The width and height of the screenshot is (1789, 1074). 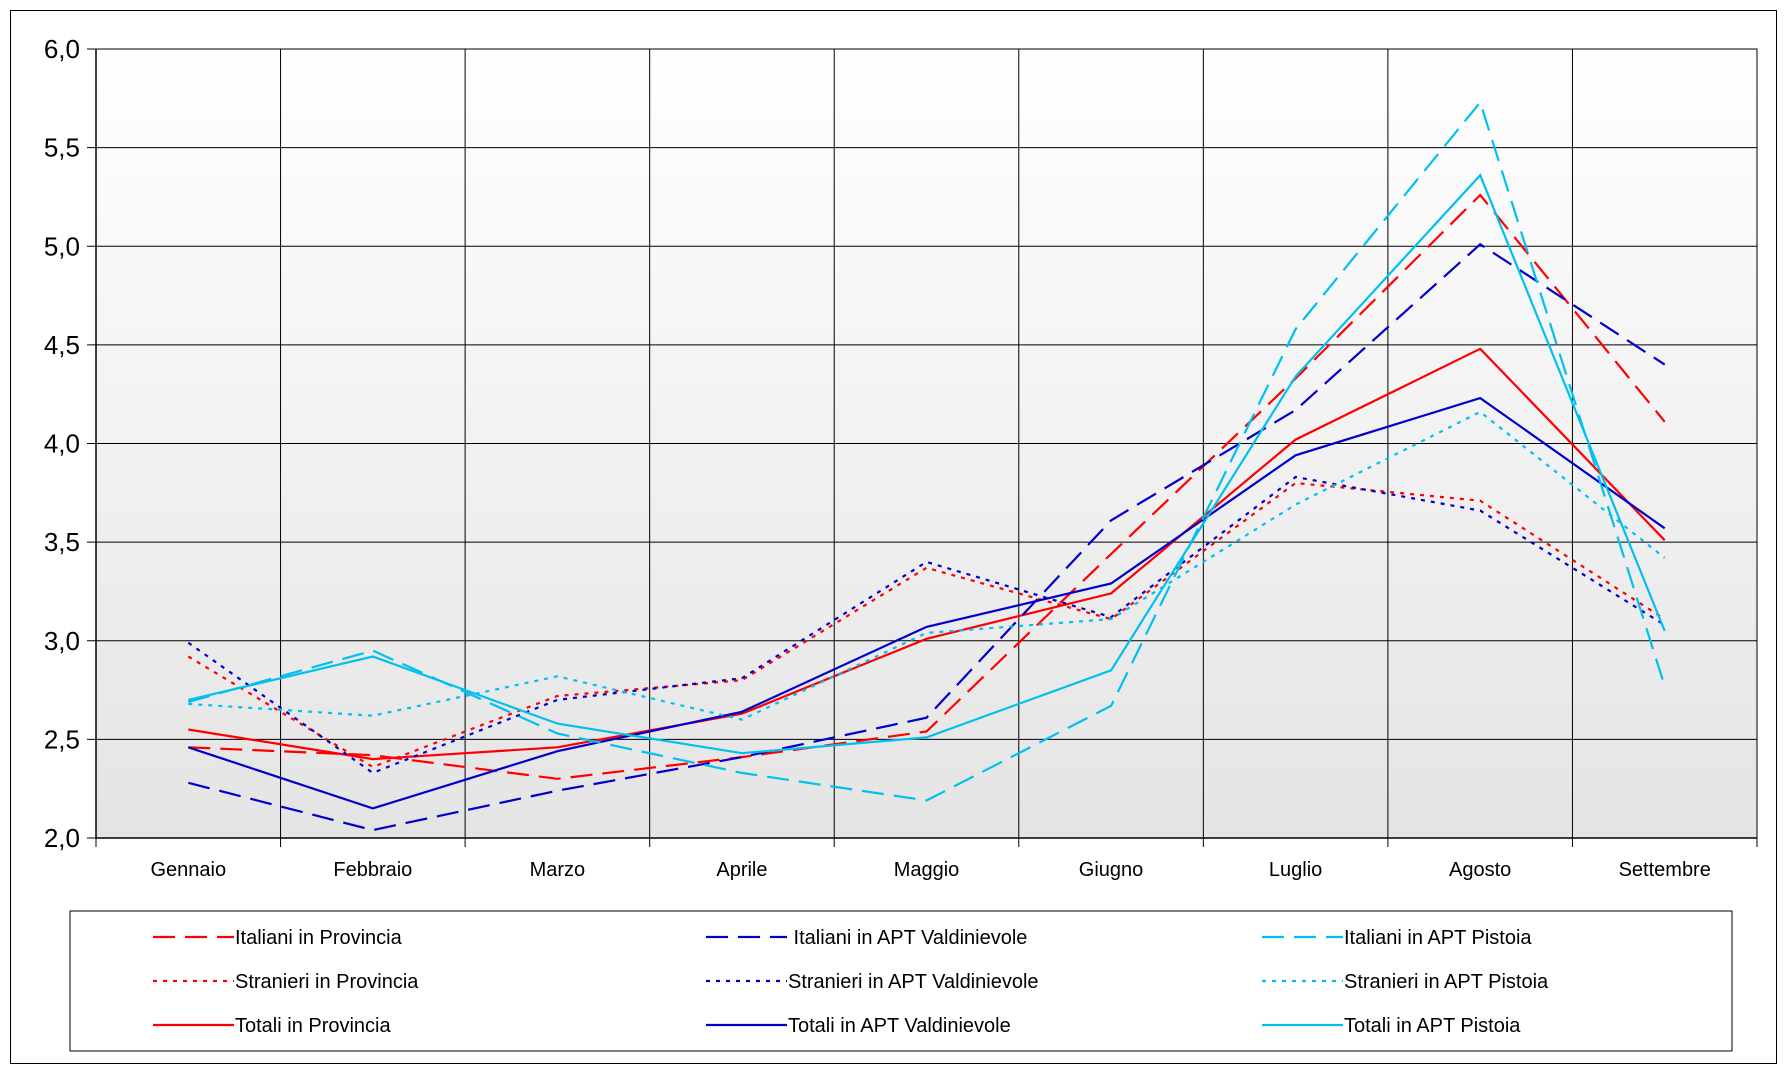 I want to click on legend-label: Italiani in APT Valdinievole, so click(x=907, y=938).